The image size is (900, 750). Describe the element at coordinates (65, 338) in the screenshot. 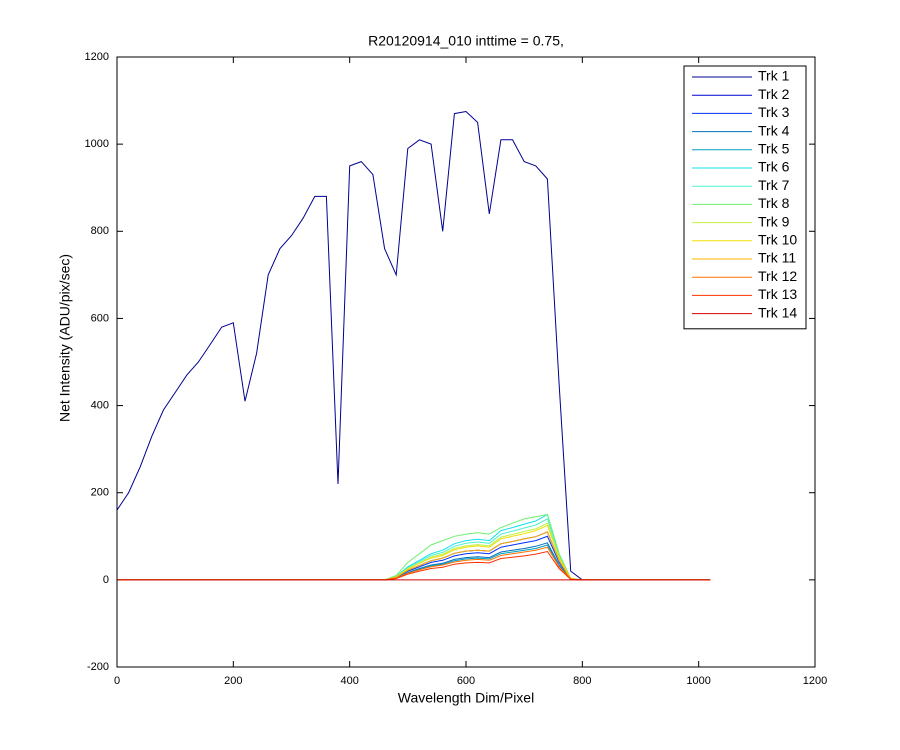

I see `y-axis-label: Net Intensity (ADU/pix/sec)` at that location.